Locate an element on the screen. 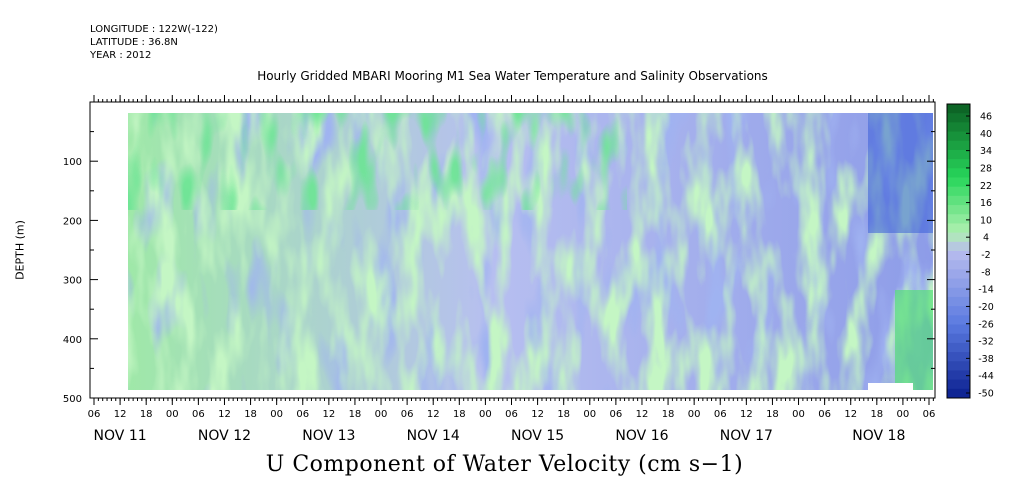 The width and height of the screenshot is (1009, 504). colorbar-tick-label: 28 is located at coordinates (986, 168).